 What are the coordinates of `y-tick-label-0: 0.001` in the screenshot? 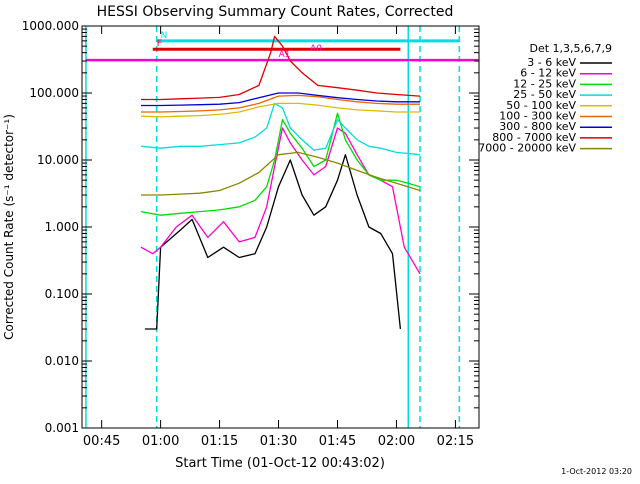 It's located at (62, 428).